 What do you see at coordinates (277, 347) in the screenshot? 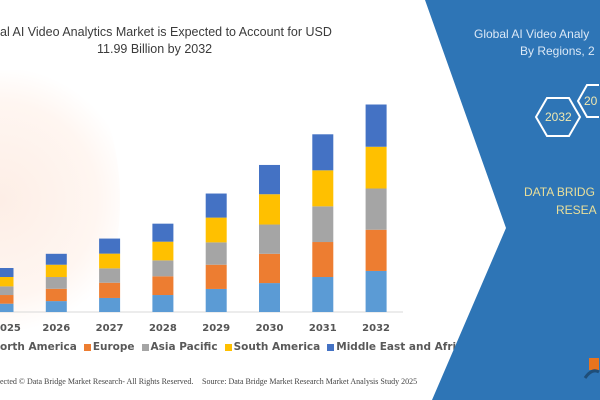
I see `legend-label: South America` at bounding box center [277, 347].